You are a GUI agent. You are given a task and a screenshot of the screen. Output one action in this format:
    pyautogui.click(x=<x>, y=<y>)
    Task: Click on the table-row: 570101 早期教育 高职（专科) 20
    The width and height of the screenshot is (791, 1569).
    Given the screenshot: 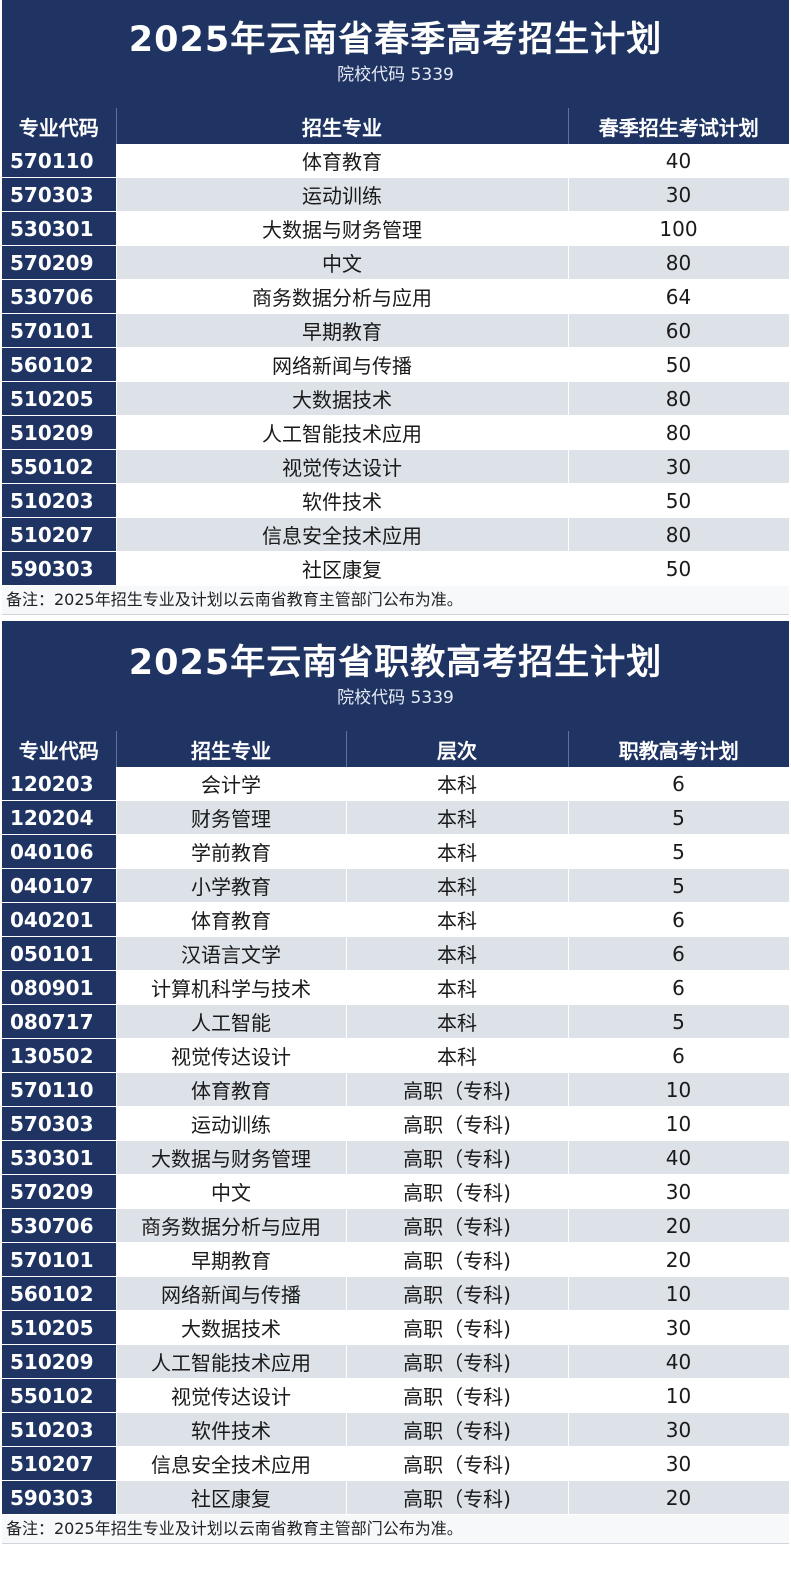 What is the action you would take?
    pyautogui.click(x=396, y=1259)
    